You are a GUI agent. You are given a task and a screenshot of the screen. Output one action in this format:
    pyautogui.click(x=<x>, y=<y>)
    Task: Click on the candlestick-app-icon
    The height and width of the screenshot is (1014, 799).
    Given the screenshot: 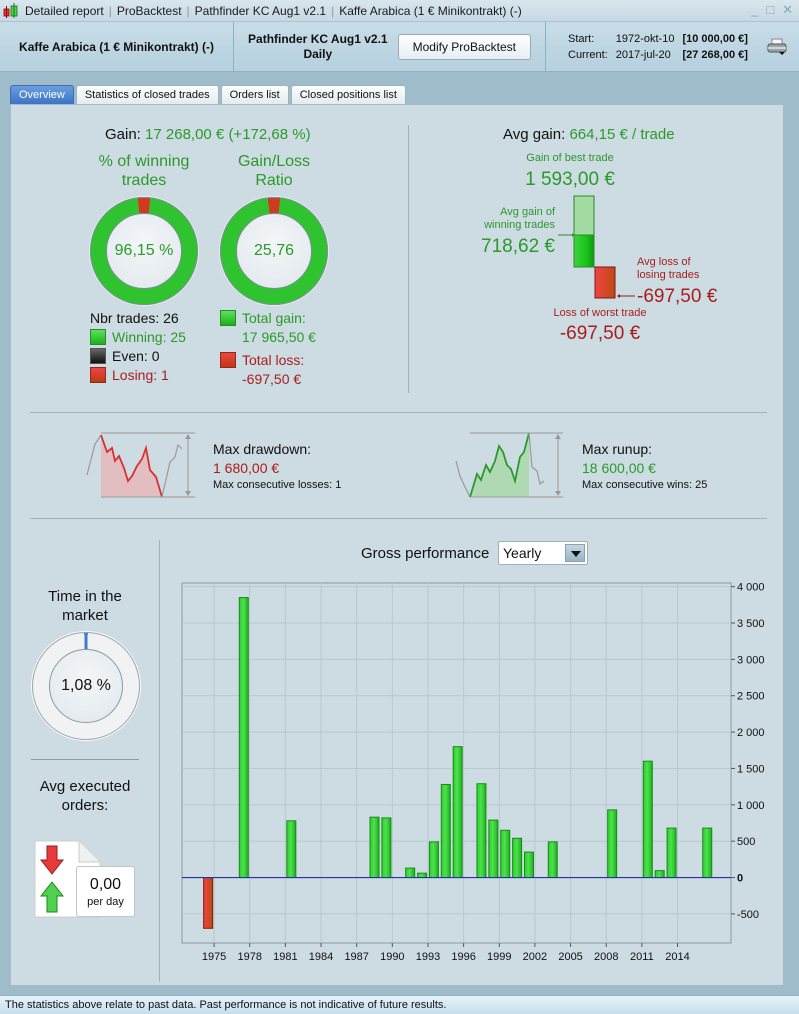 What is the action you would take?
    pyautogui.click(x=11, y=10)
    